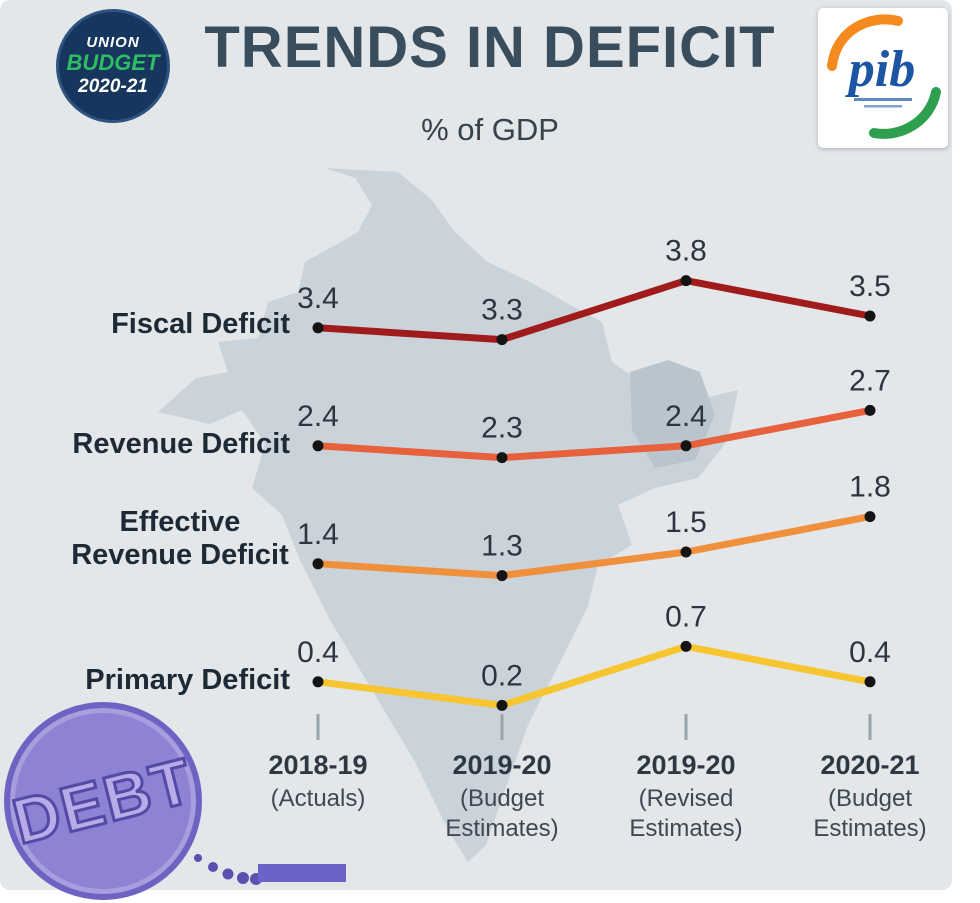 This screenshot has width=980, height=903. I want to click on x-axis-sublabel: (Actuals), so click(318, 798).